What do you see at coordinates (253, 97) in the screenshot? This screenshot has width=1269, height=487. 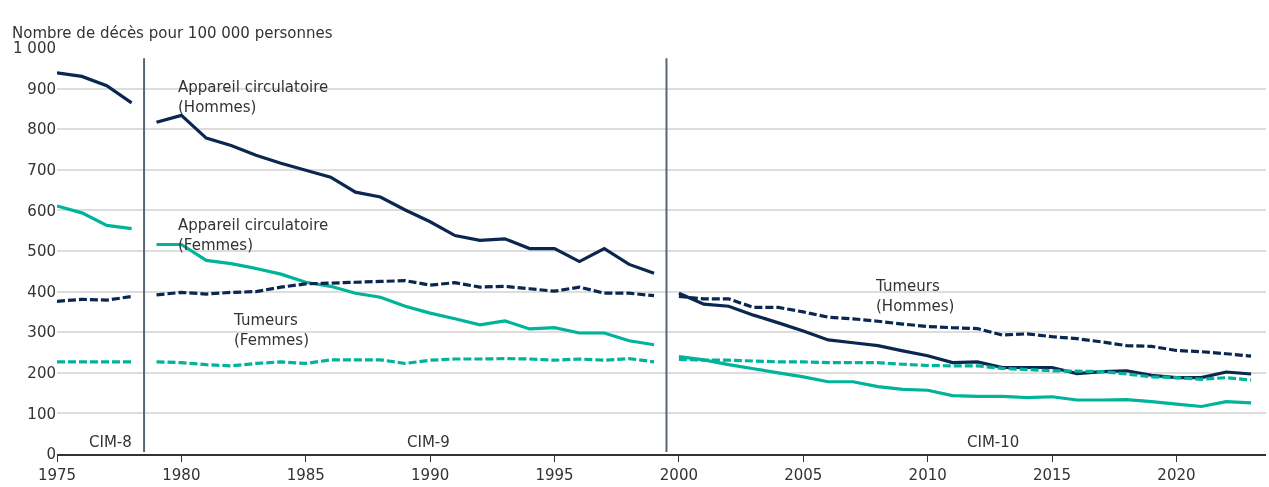 I see `annotation: Appareil circulatoire (Hommes)` at bounding box center [253, 97].